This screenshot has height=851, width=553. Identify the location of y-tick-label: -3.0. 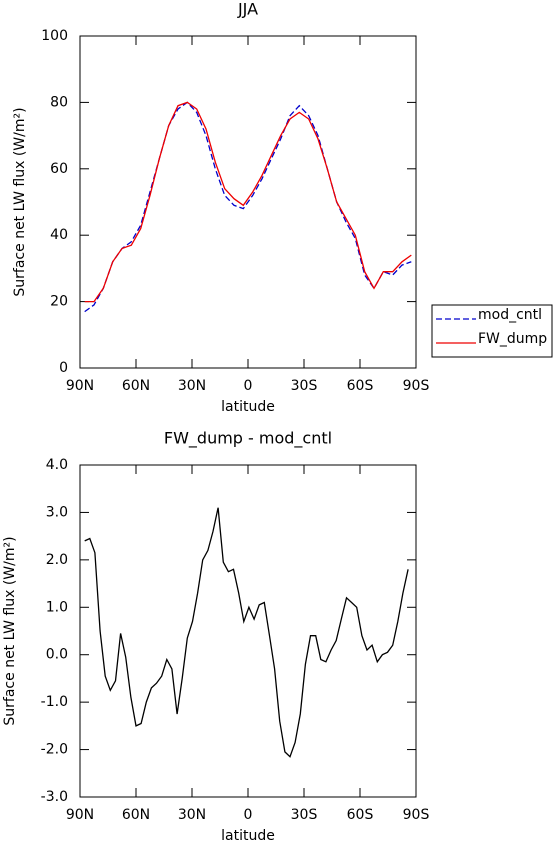
(54, 797).